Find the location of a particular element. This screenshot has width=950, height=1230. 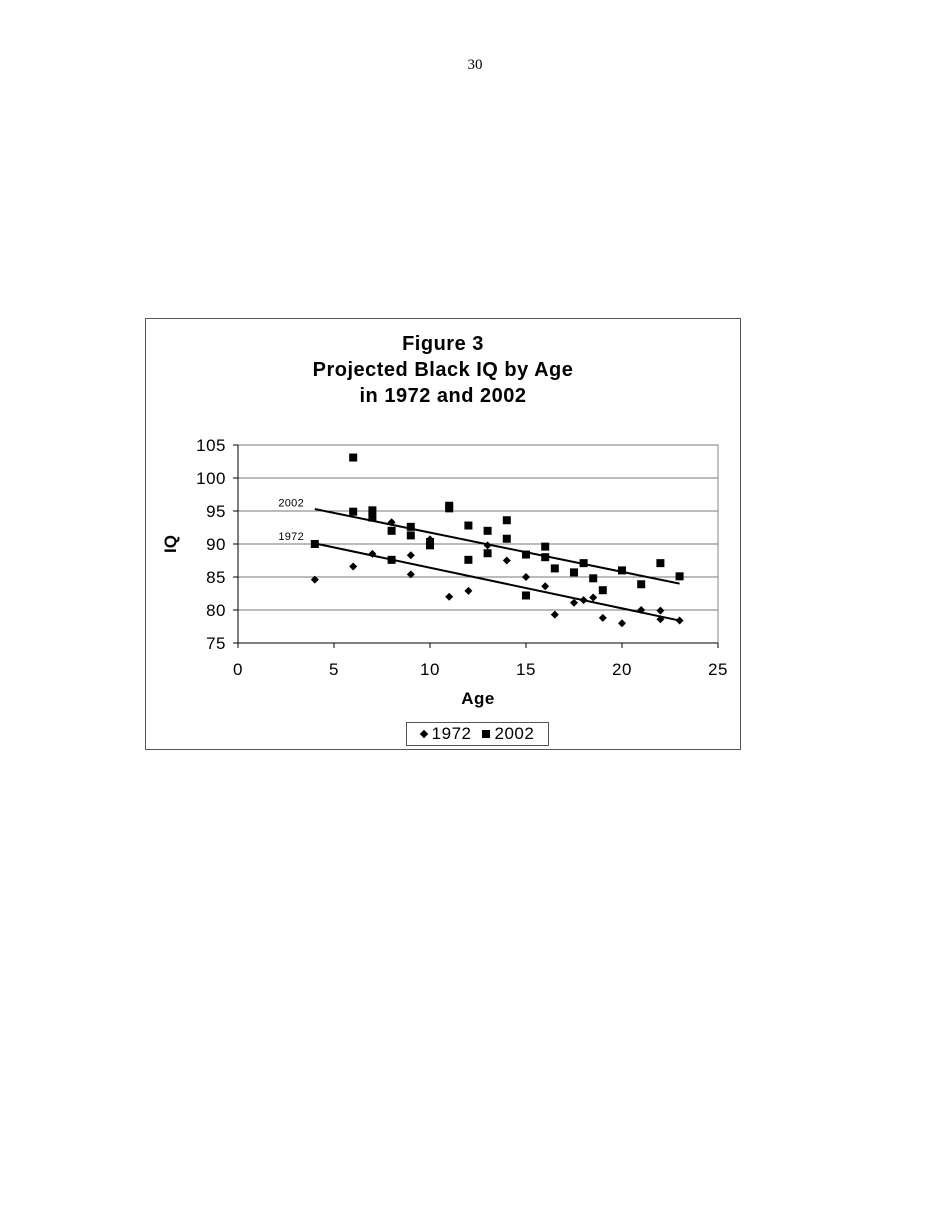

page-number: 30 is located at coordinates (475, 65).